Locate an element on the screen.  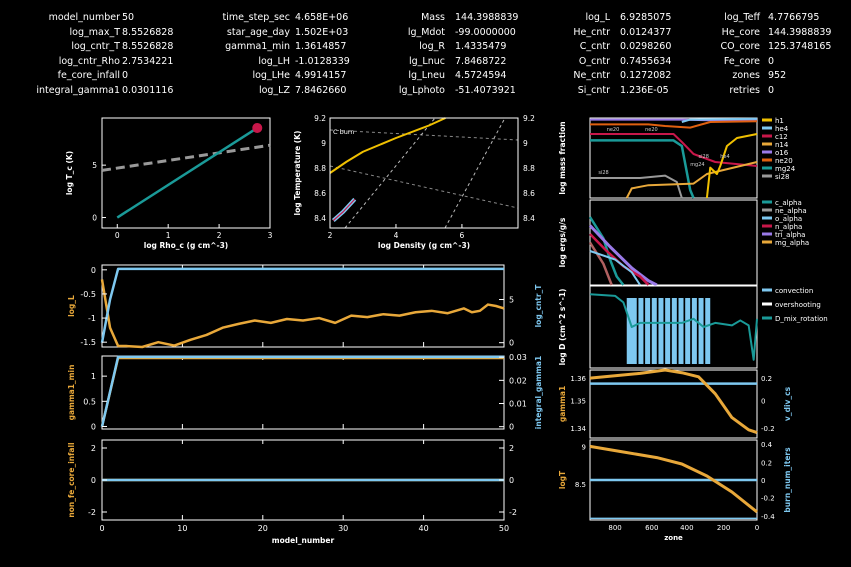
tick-label: -1 is located at coordinates (92, 318).